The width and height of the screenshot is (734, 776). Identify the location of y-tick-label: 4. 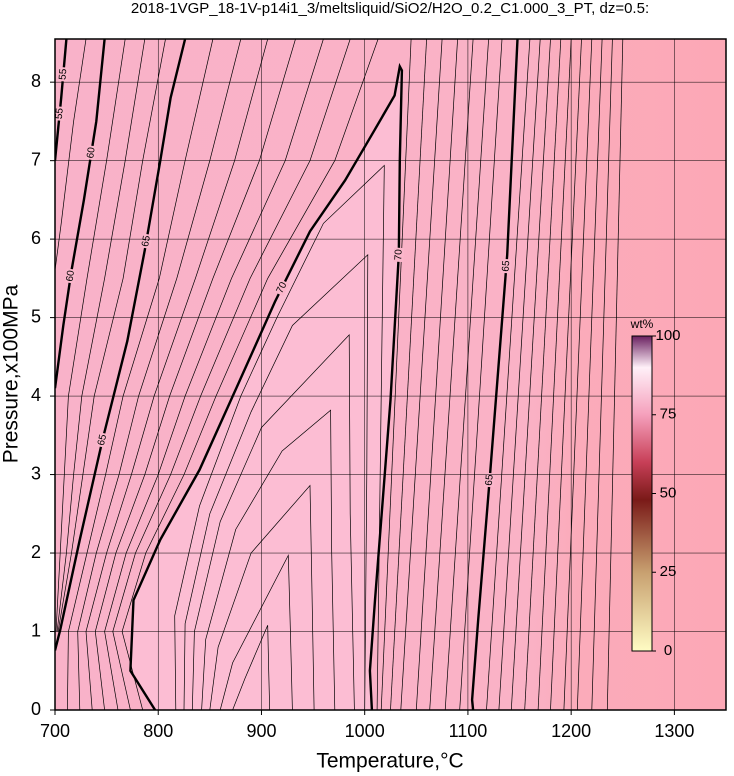
(36, 395).